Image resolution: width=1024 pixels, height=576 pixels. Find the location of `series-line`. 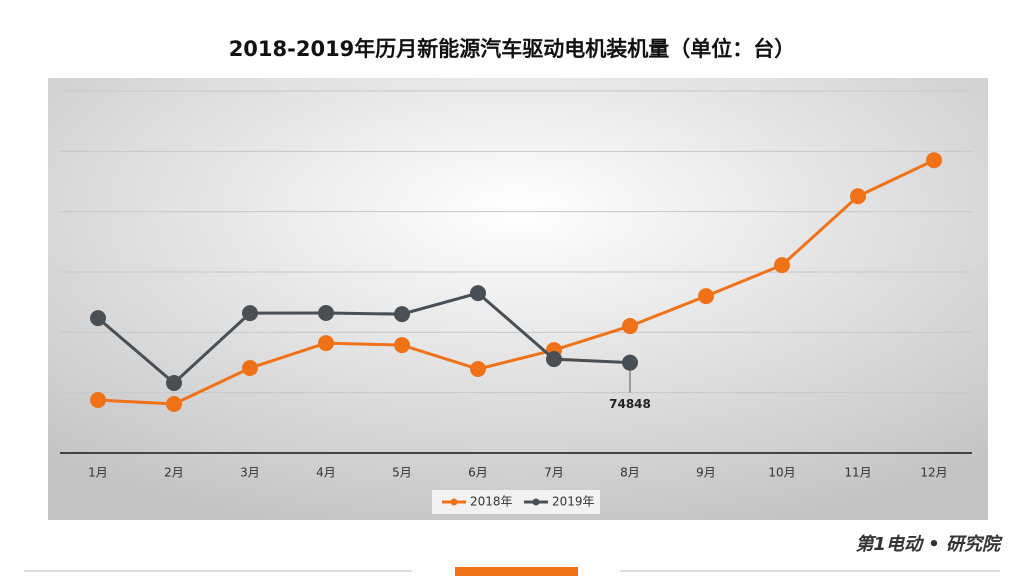

series-line is located at coordinates (364, 338).